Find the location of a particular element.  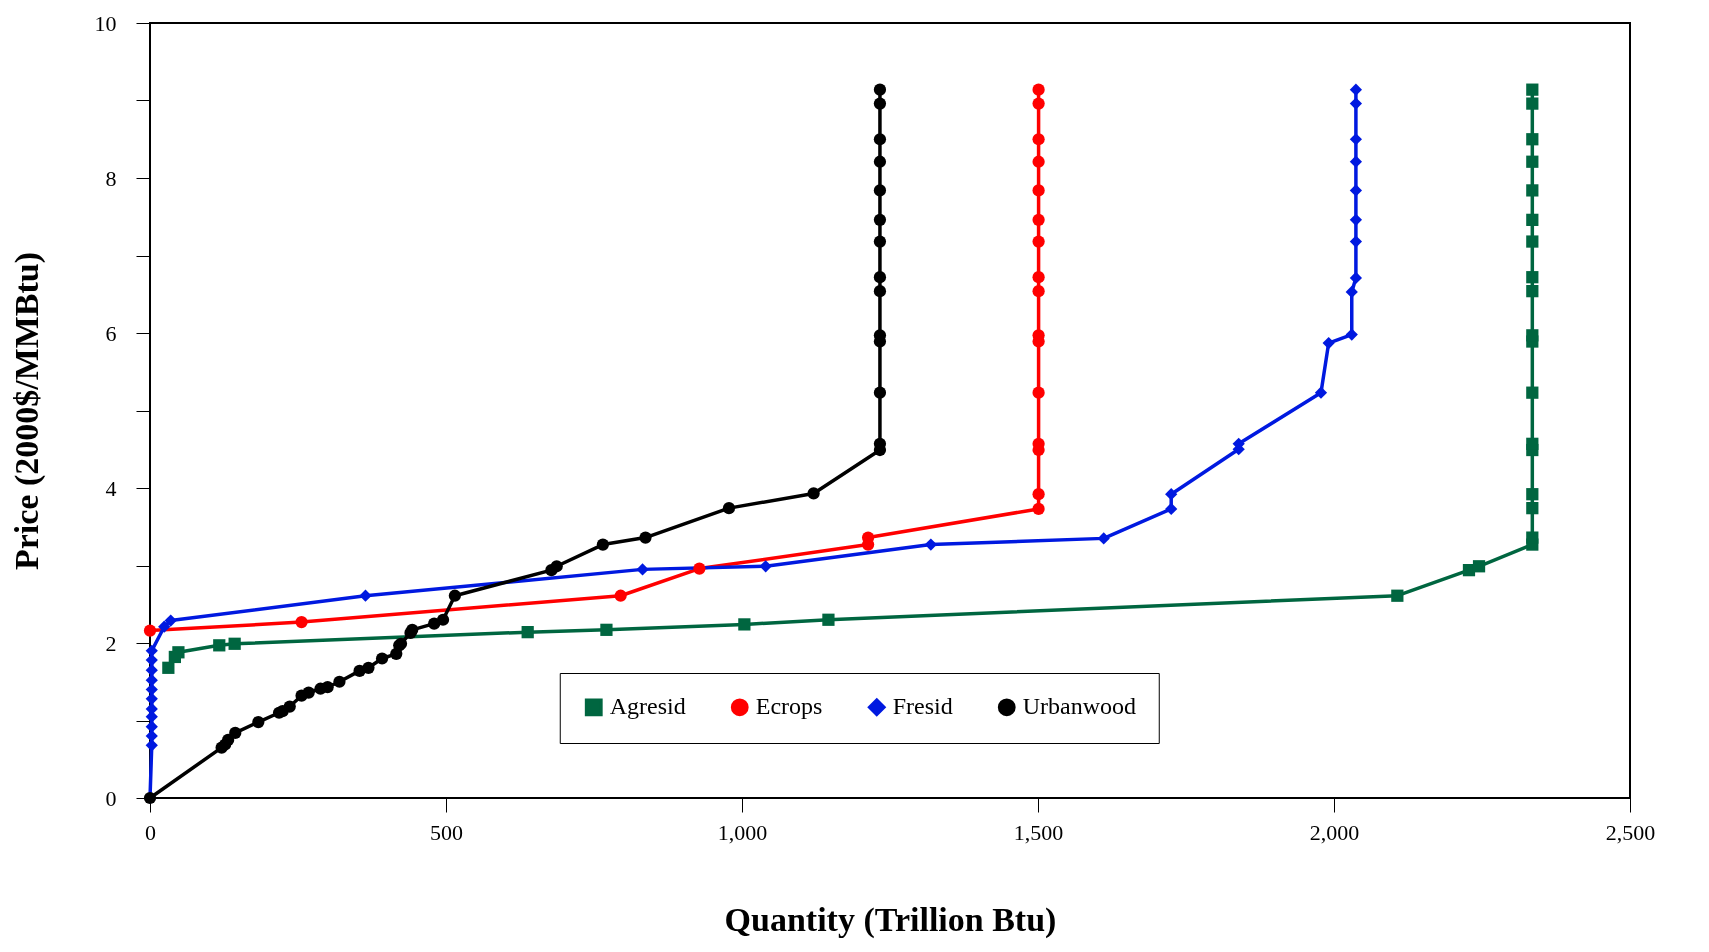

x-tick-label: 2,500 is located at coordinates (1630, 832).